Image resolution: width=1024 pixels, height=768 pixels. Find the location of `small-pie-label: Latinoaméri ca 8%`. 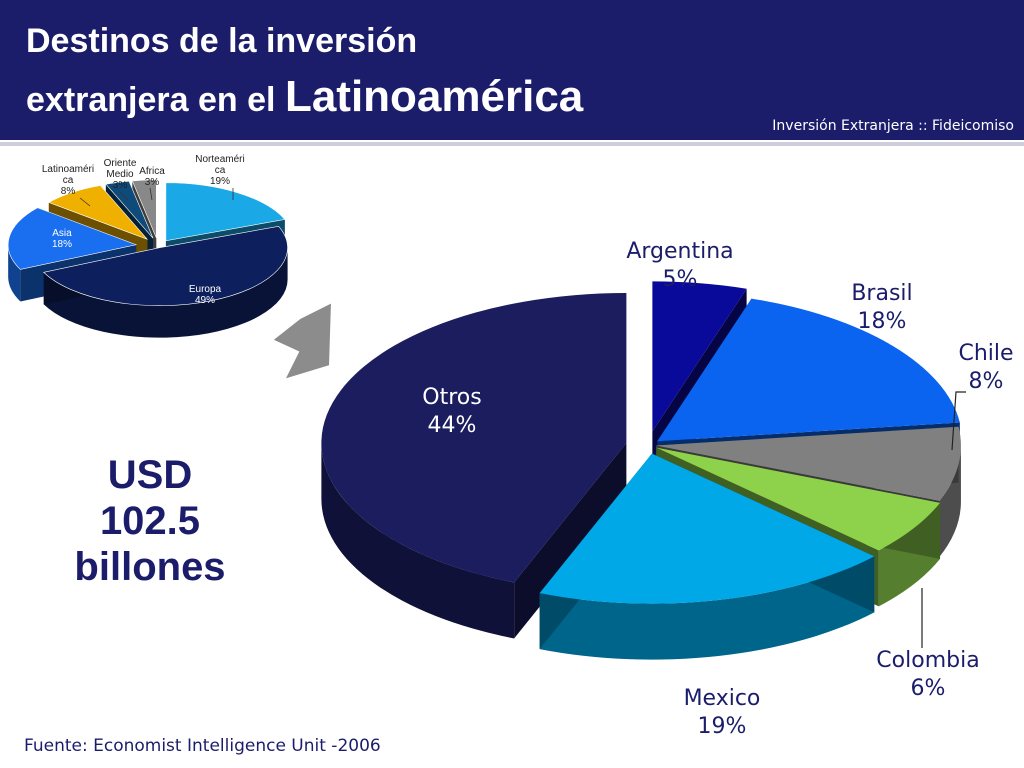

small-pie-label: Latinoaméri ca 8% is located at coordinates (68, 180).